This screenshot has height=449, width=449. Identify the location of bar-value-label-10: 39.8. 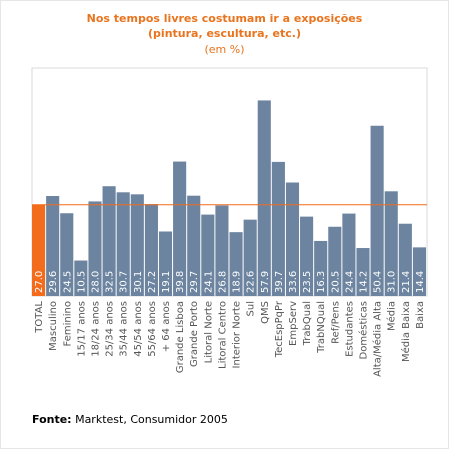
(180, 282).